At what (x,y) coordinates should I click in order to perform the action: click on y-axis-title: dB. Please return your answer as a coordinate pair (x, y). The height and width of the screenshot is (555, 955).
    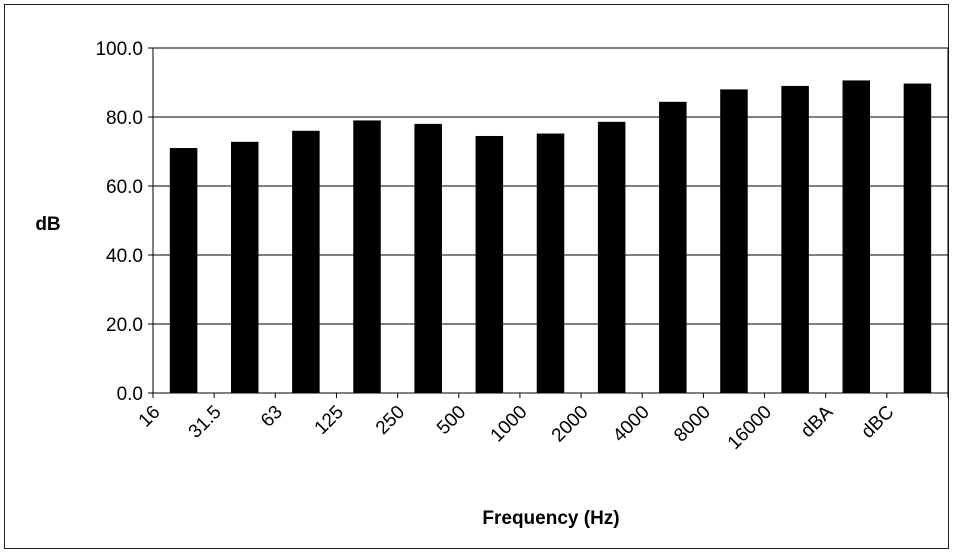
    Looking at the image, I should click on (47, 224).